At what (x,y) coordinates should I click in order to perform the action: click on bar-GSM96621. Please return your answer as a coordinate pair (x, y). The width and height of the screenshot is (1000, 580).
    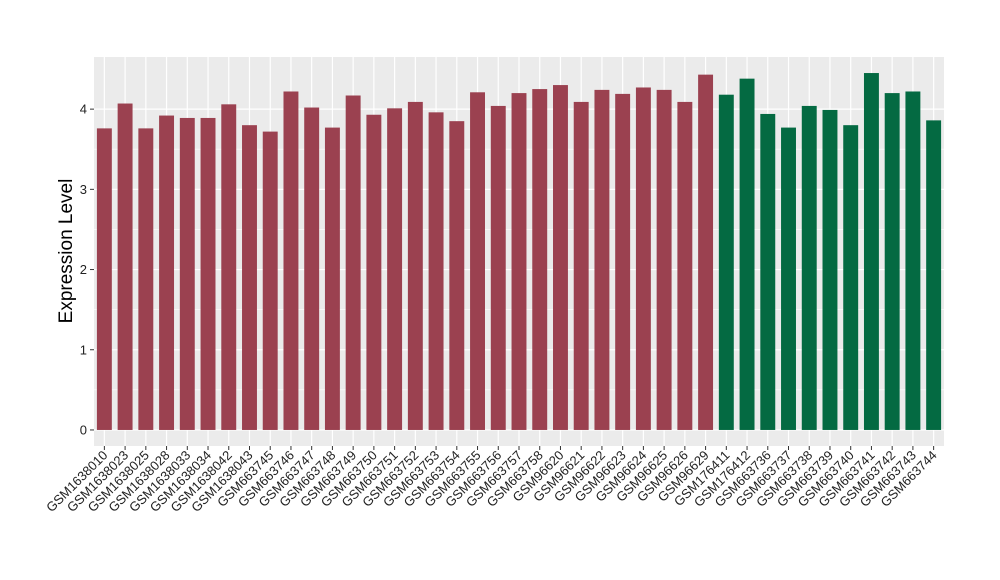
    Looking at the image, I should click on (581, 265).